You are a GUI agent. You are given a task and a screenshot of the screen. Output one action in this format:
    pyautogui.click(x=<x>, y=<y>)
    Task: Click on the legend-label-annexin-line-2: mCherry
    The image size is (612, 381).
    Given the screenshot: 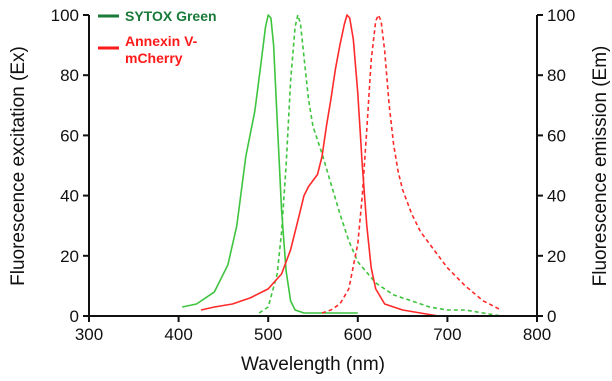 What is the action you would take?
    pyautogui.click(x=154, y=58)
    